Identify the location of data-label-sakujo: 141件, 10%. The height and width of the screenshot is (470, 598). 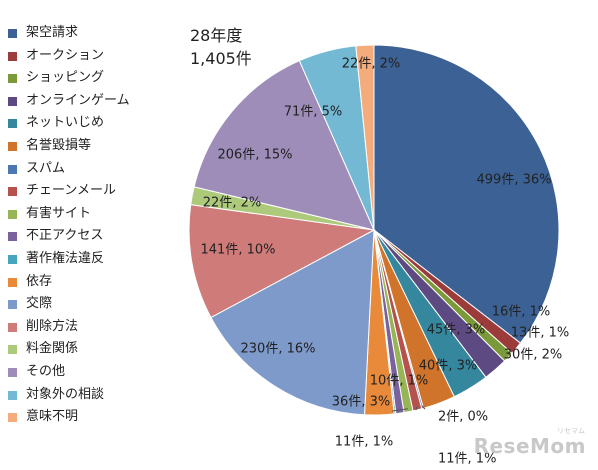
(238, 250).